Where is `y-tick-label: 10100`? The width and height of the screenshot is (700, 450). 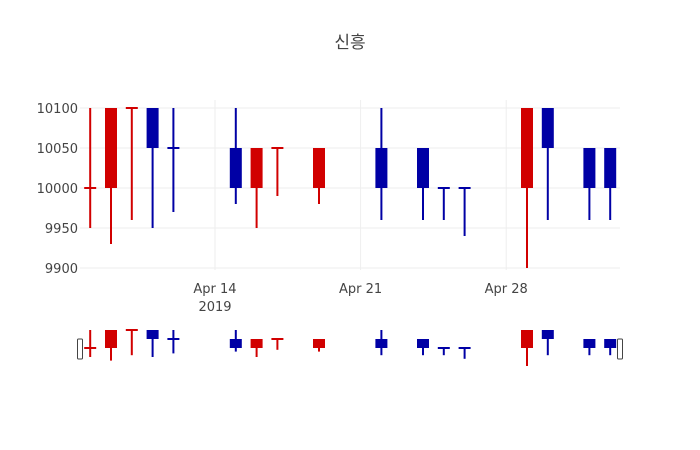
y-tick-label: 10100 is located at coordinates (57, 109).